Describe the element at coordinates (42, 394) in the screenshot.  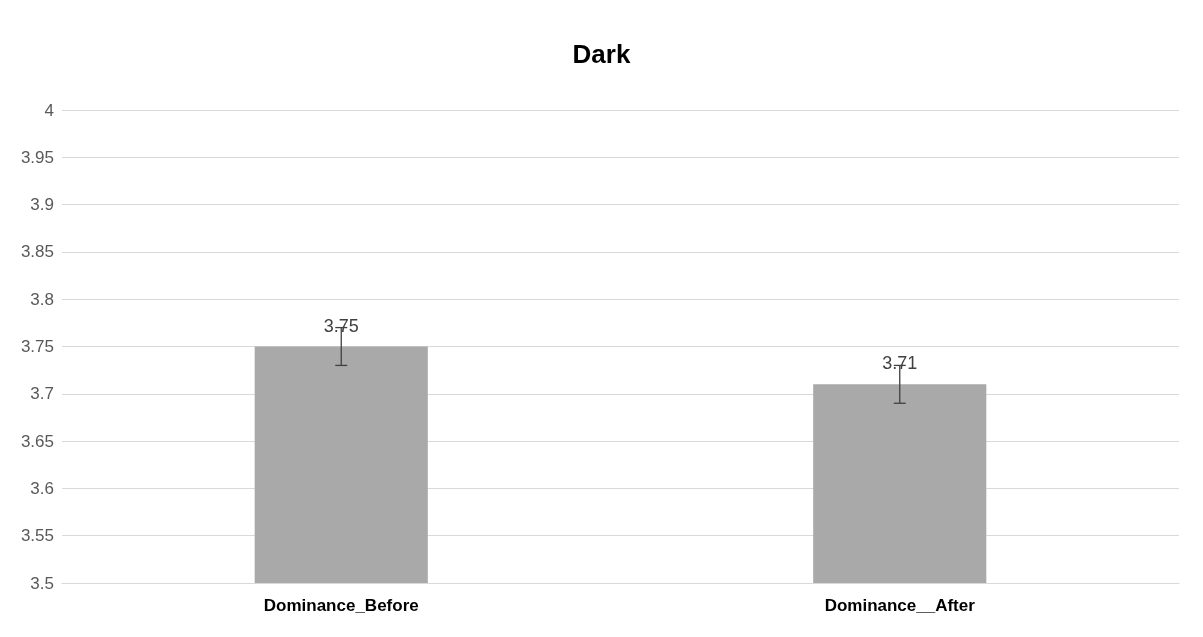
I see `y-tick-label: 3.7` at that location.